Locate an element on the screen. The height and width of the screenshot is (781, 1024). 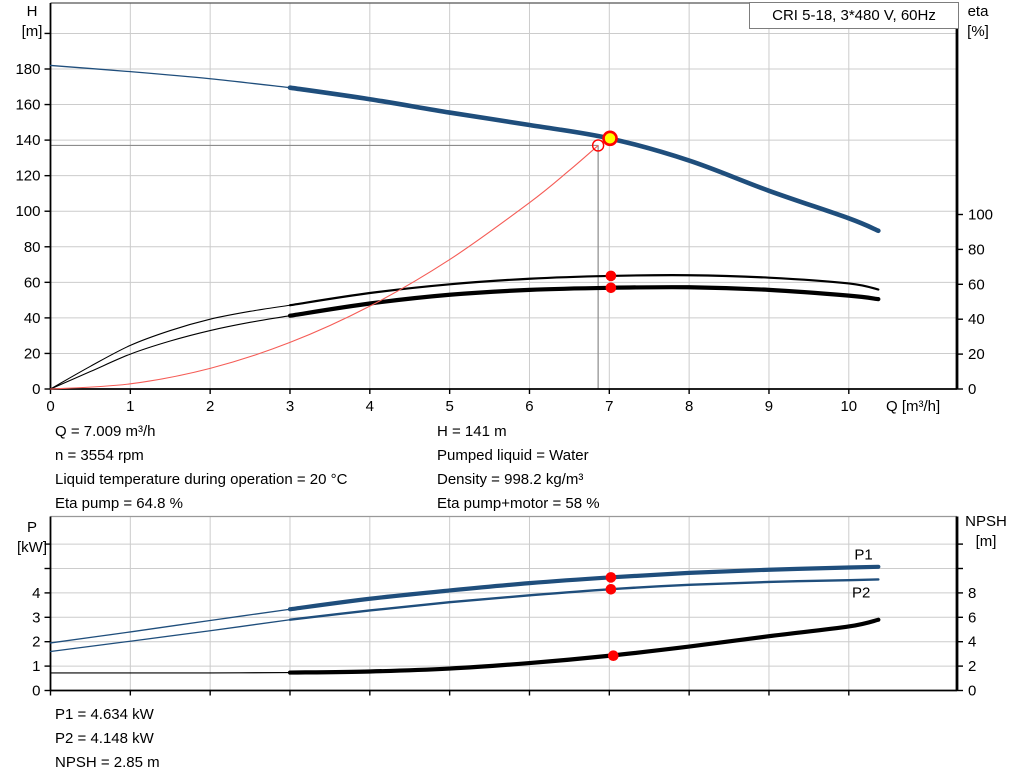
info-speed: n = 3554 rpm is located at coordinates (99, 455).